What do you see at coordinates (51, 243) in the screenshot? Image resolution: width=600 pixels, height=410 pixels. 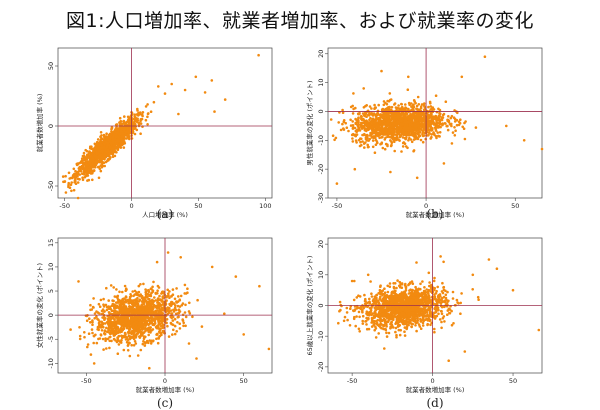 I see `y-tick-label: 15` at bounding box center [51, 243].